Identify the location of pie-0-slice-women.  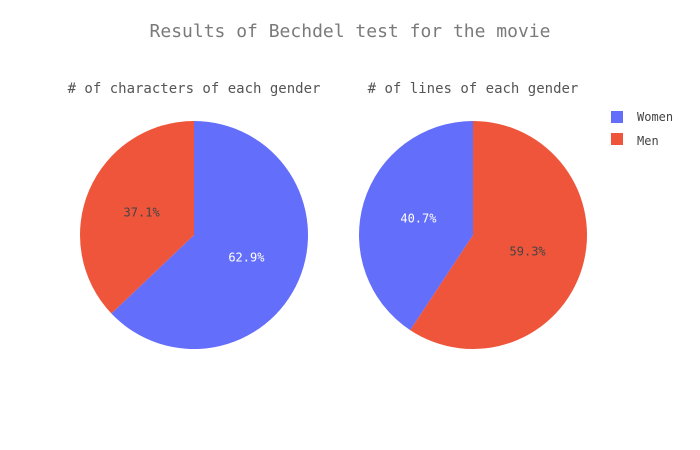
(210, 235).